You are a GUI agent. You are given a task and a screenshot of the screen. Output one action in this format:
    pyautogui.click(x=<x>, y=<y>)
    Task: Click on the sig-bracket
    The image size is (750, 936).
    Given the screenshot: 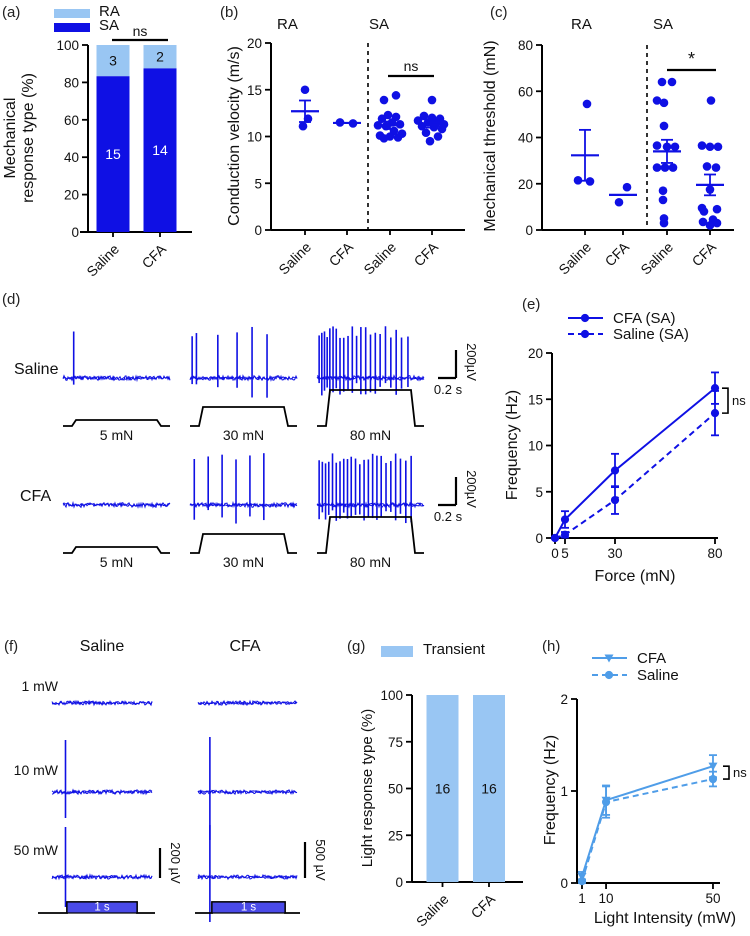 What is the action you would take?
    pyautogui.click(x=726, y=772)
    